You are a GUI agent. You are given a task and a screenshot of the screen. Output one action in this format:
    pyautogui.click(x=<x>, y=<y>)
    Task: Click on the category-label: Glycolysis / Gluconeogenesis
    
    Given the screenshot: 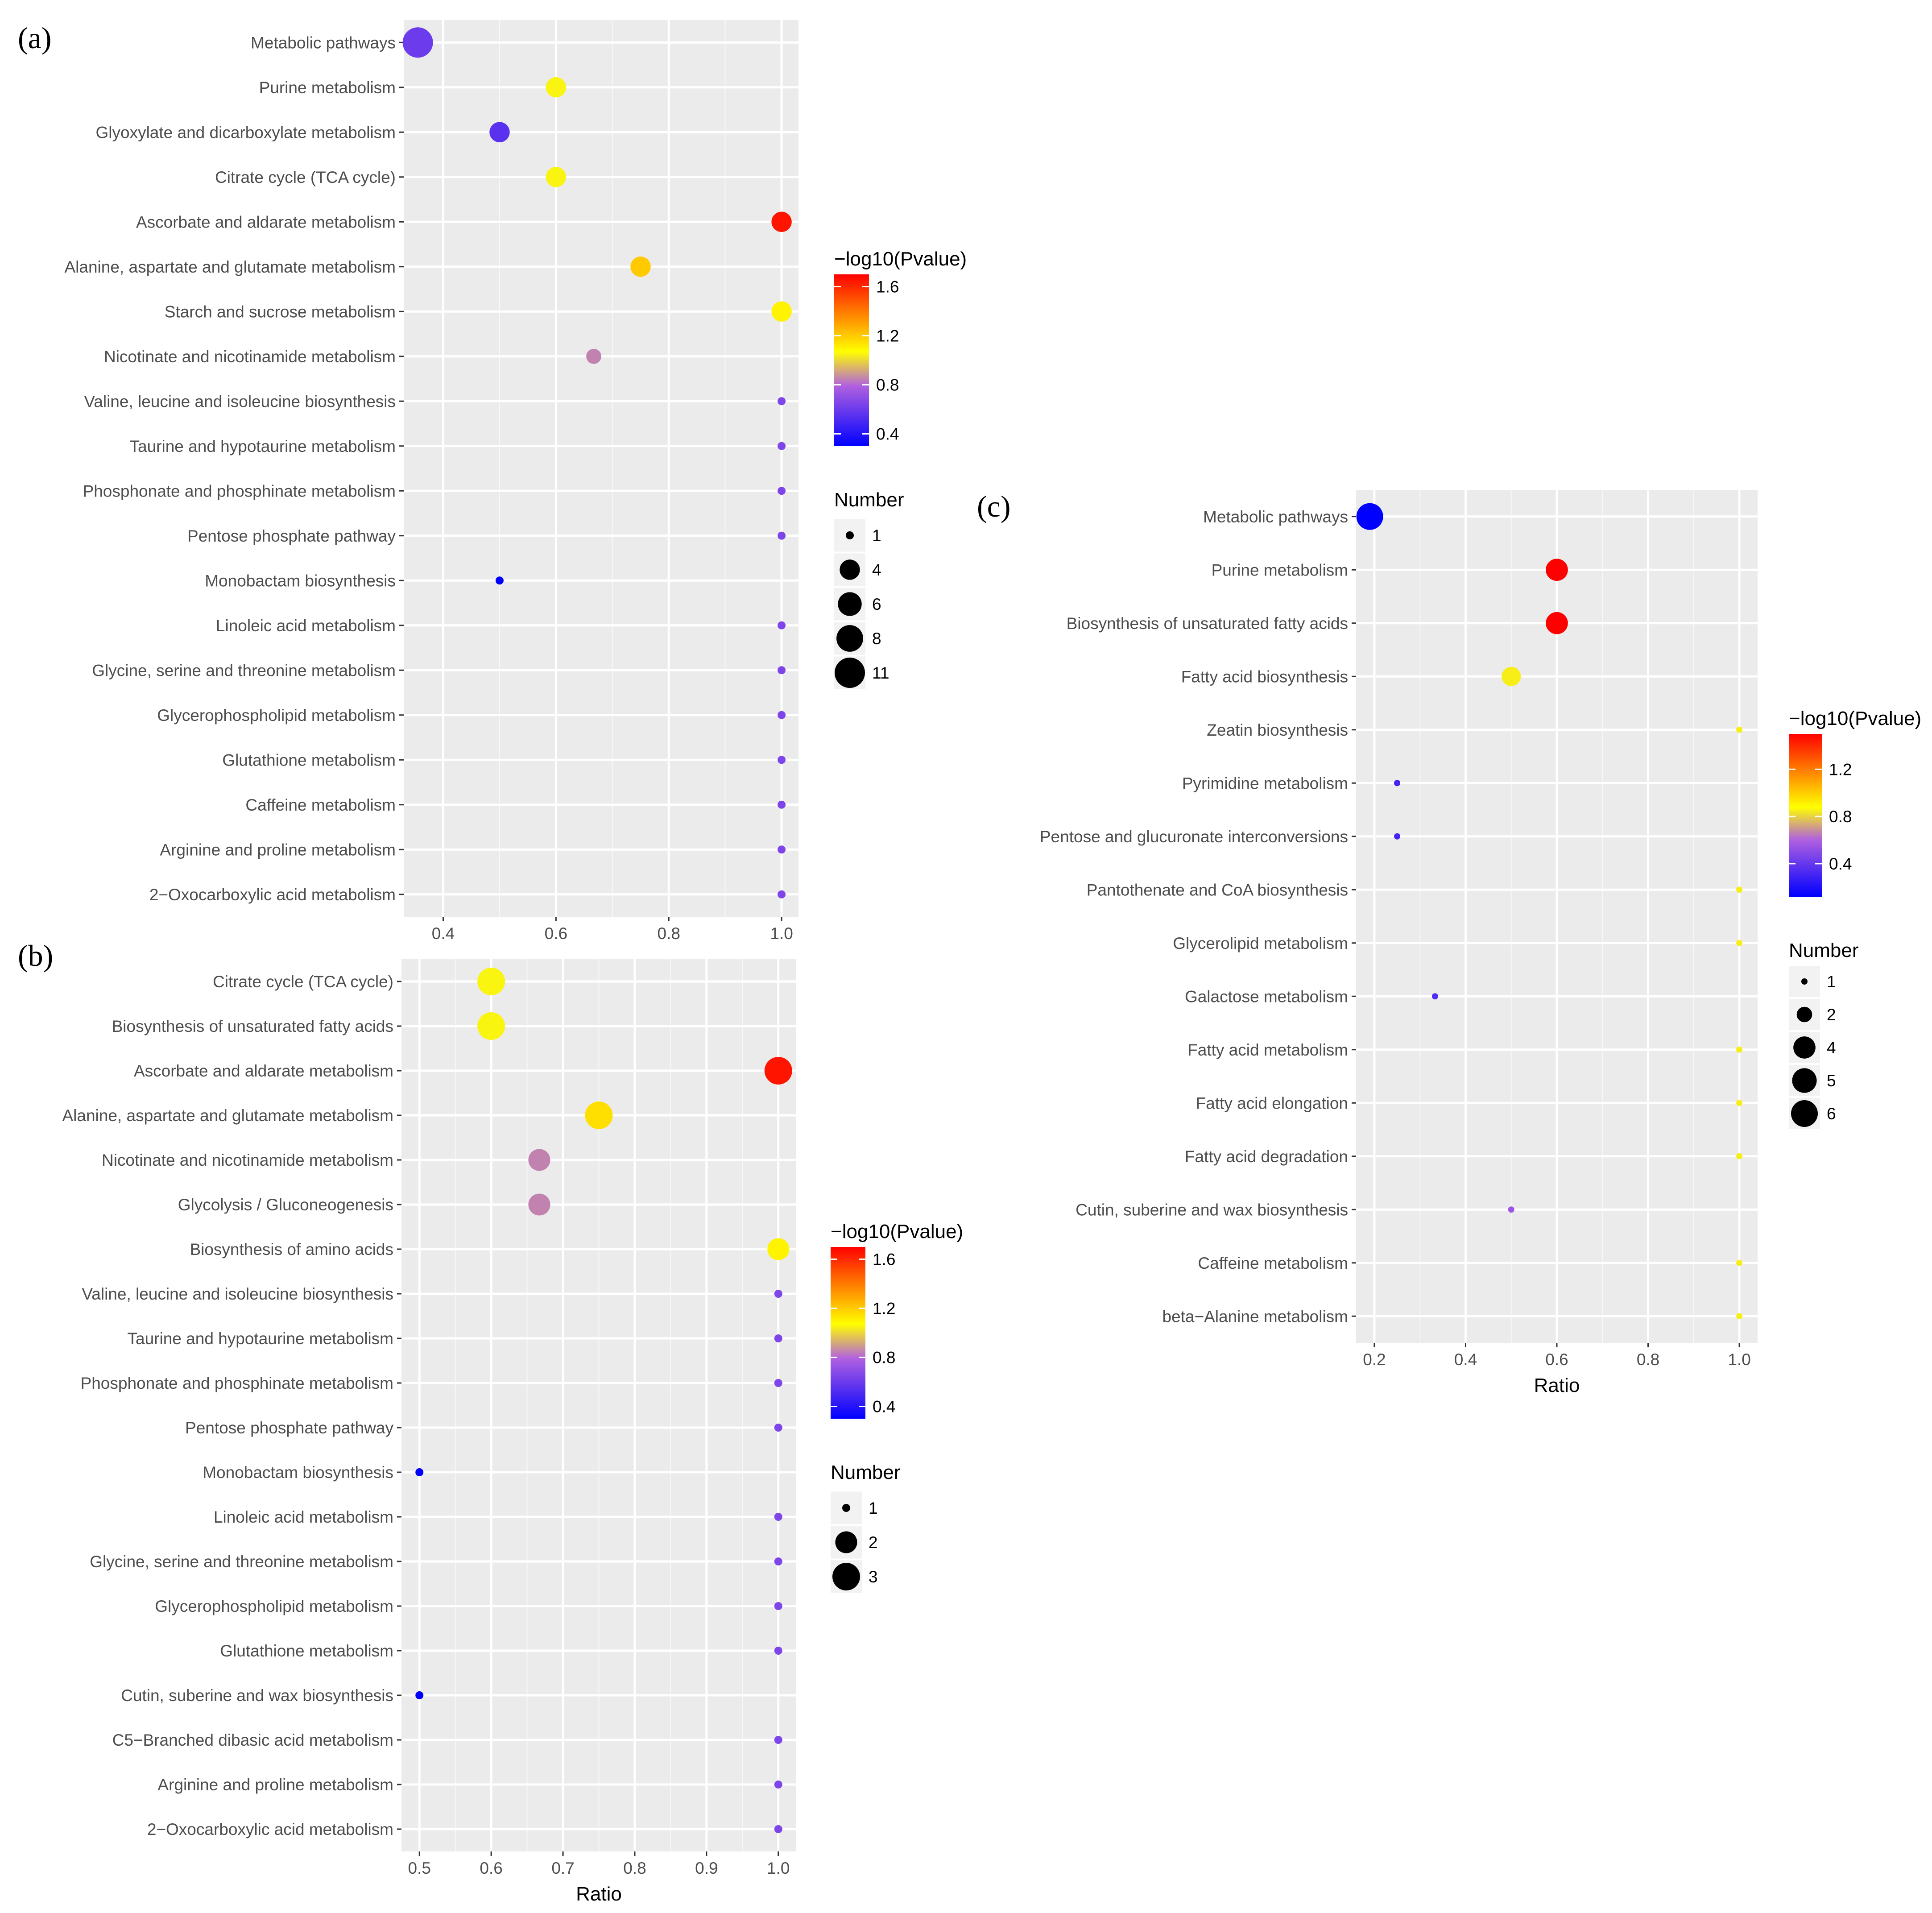 What is the action you would take?
    pyautogui.click(x=285, y=1205)
    